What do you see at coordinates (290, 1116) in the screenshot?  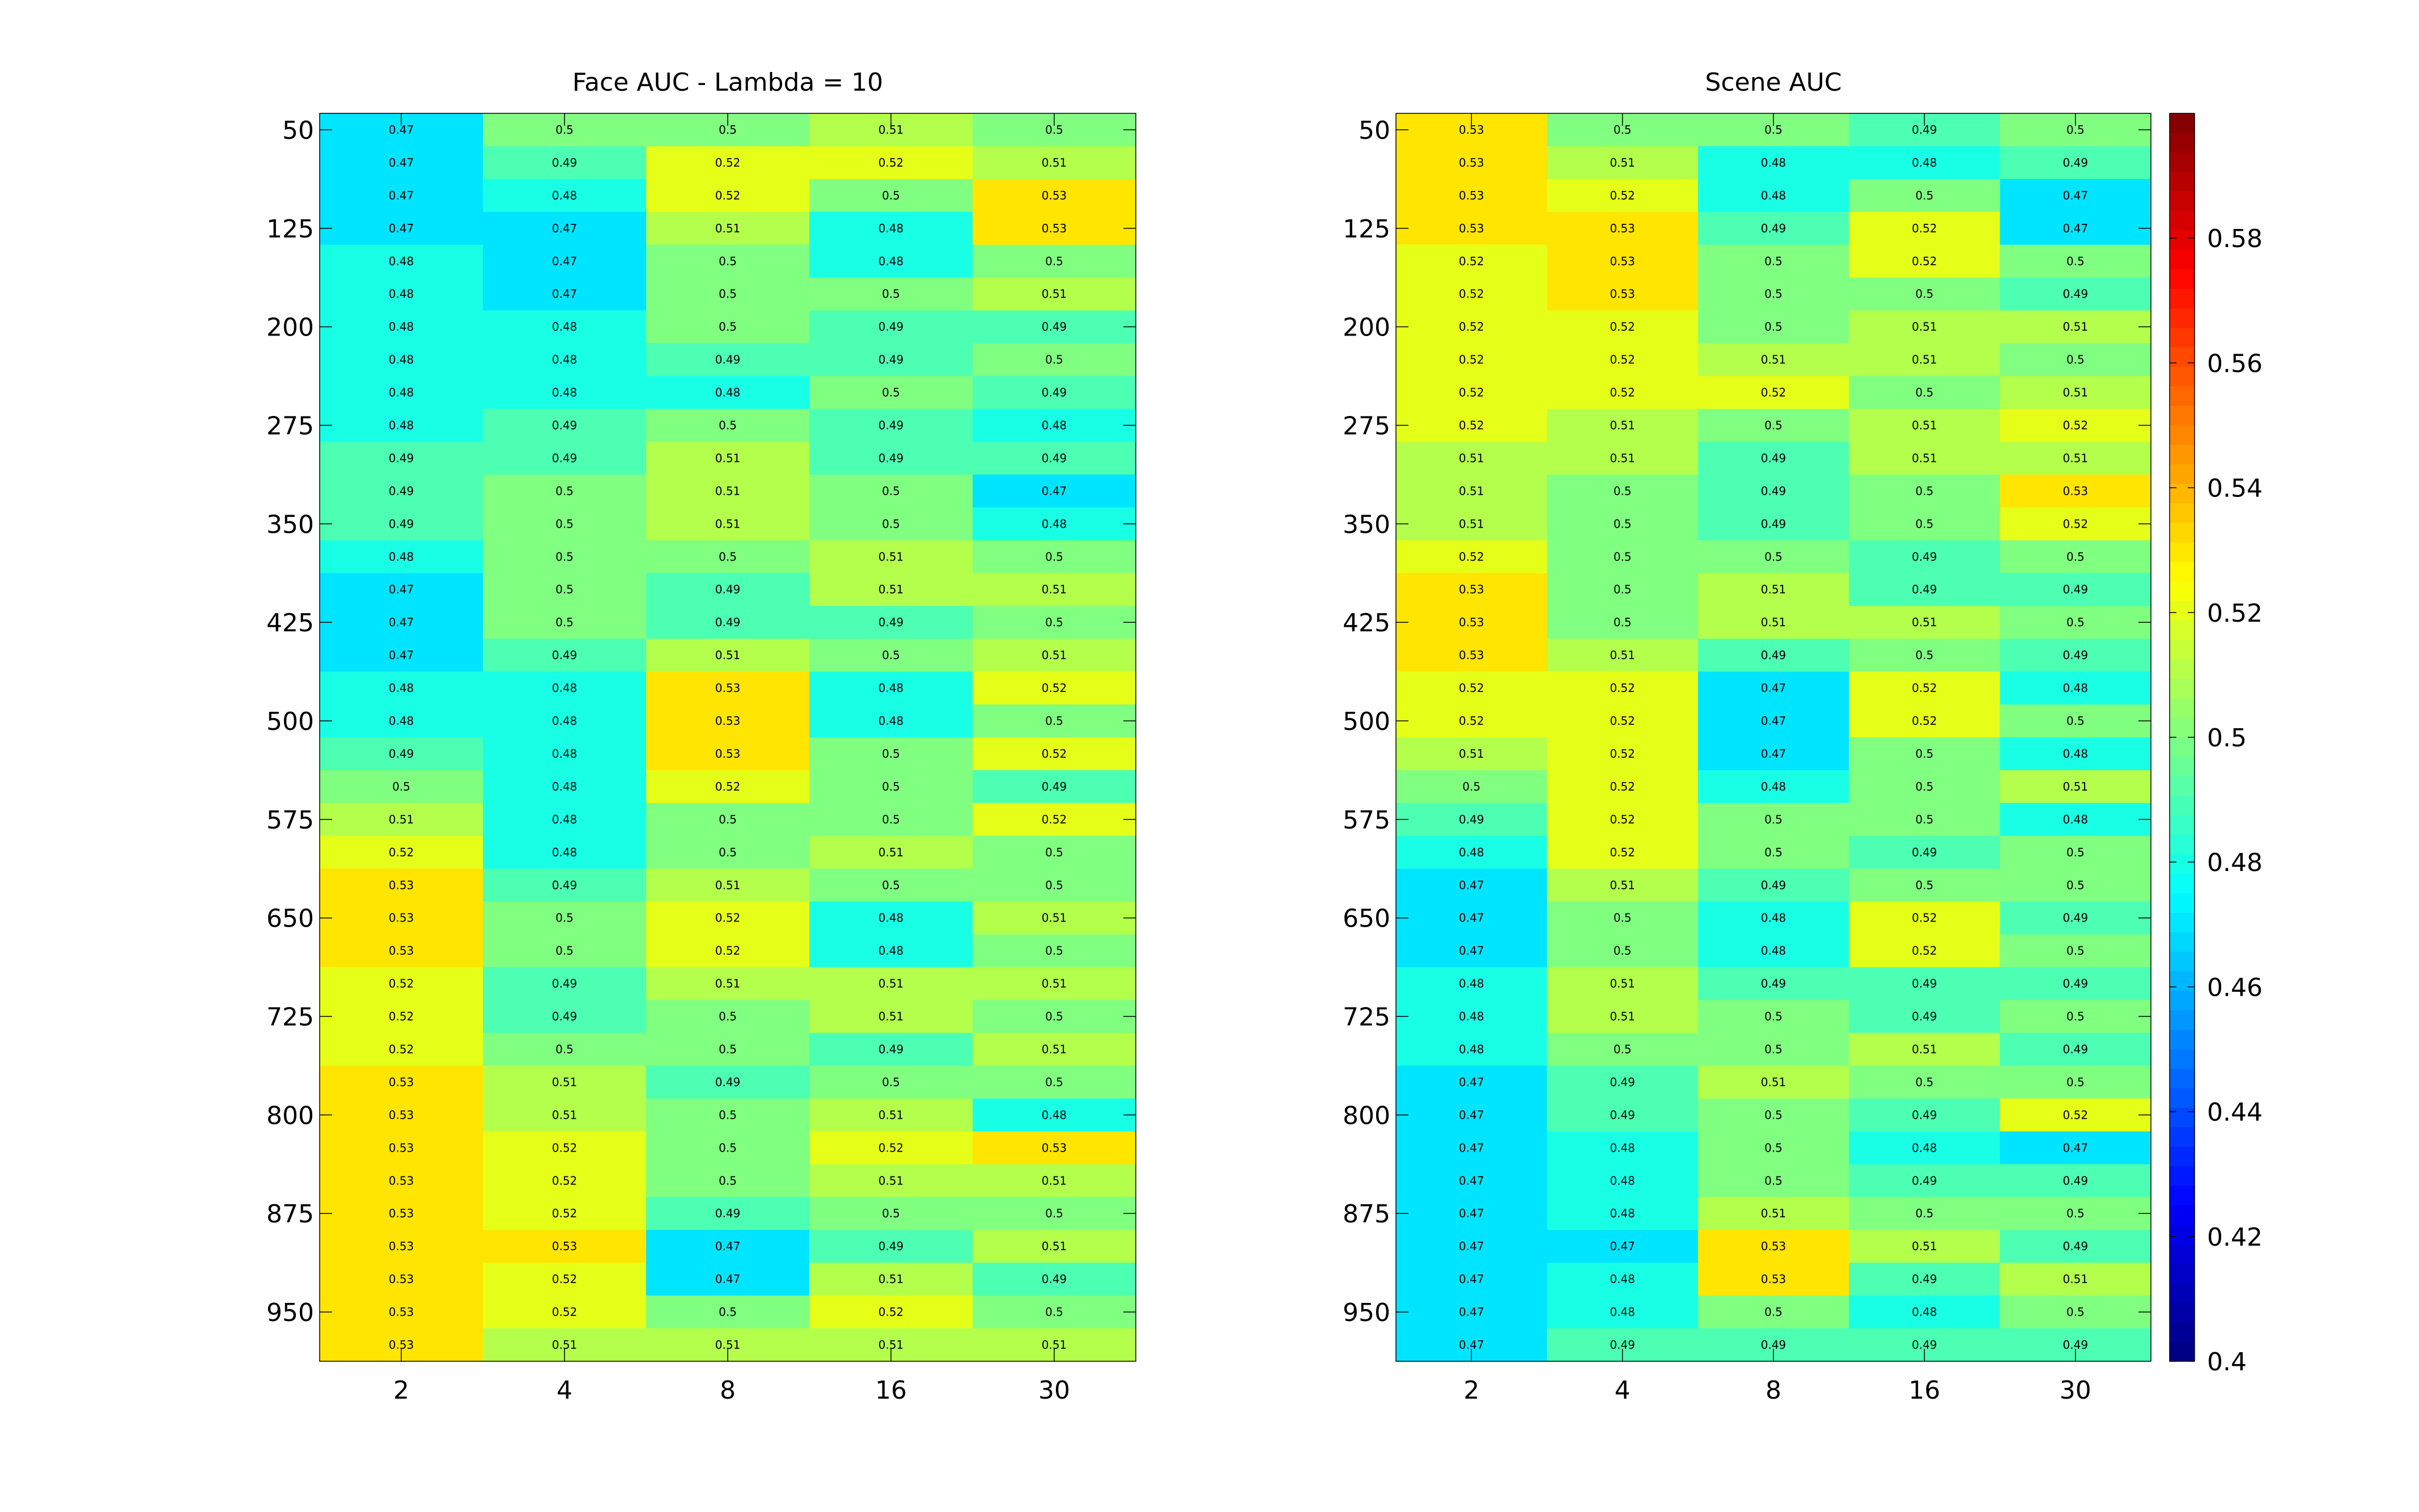 I see `y-tick-label: 800` at bounding box center [290, 1116].